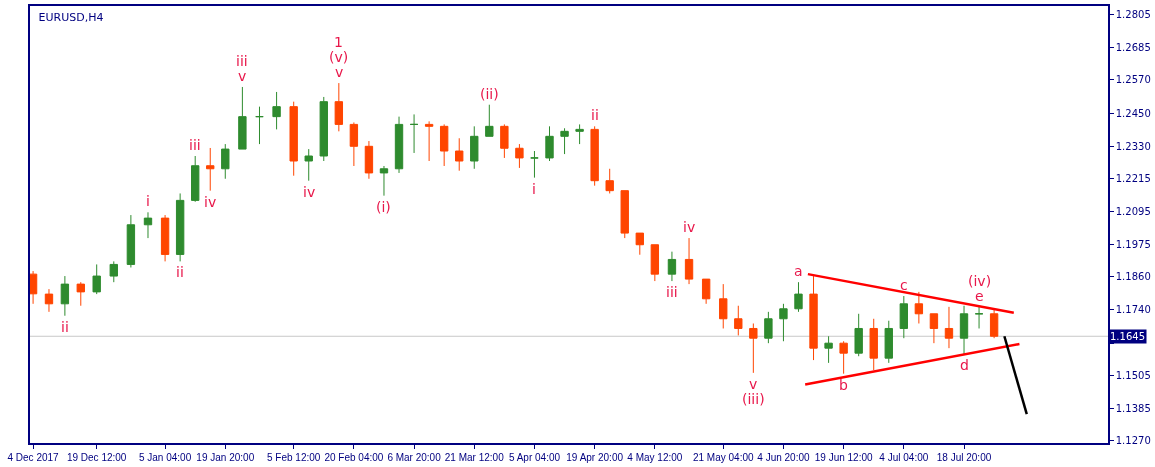  I want to click on y-tick-label: 1.2330, so click(1133, 146).